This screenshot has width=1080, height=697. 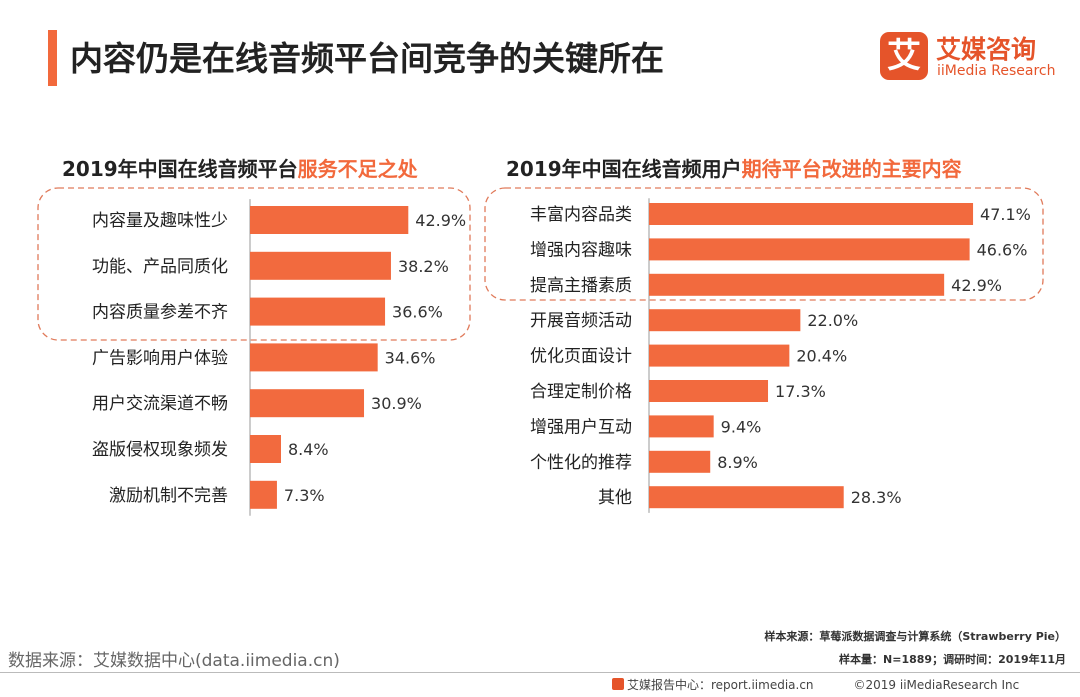 What do you see at coordinates (440, 220) in the screenshot?
I see `left-chart-value-label: 42.9%` at bounding box center [440, 220].